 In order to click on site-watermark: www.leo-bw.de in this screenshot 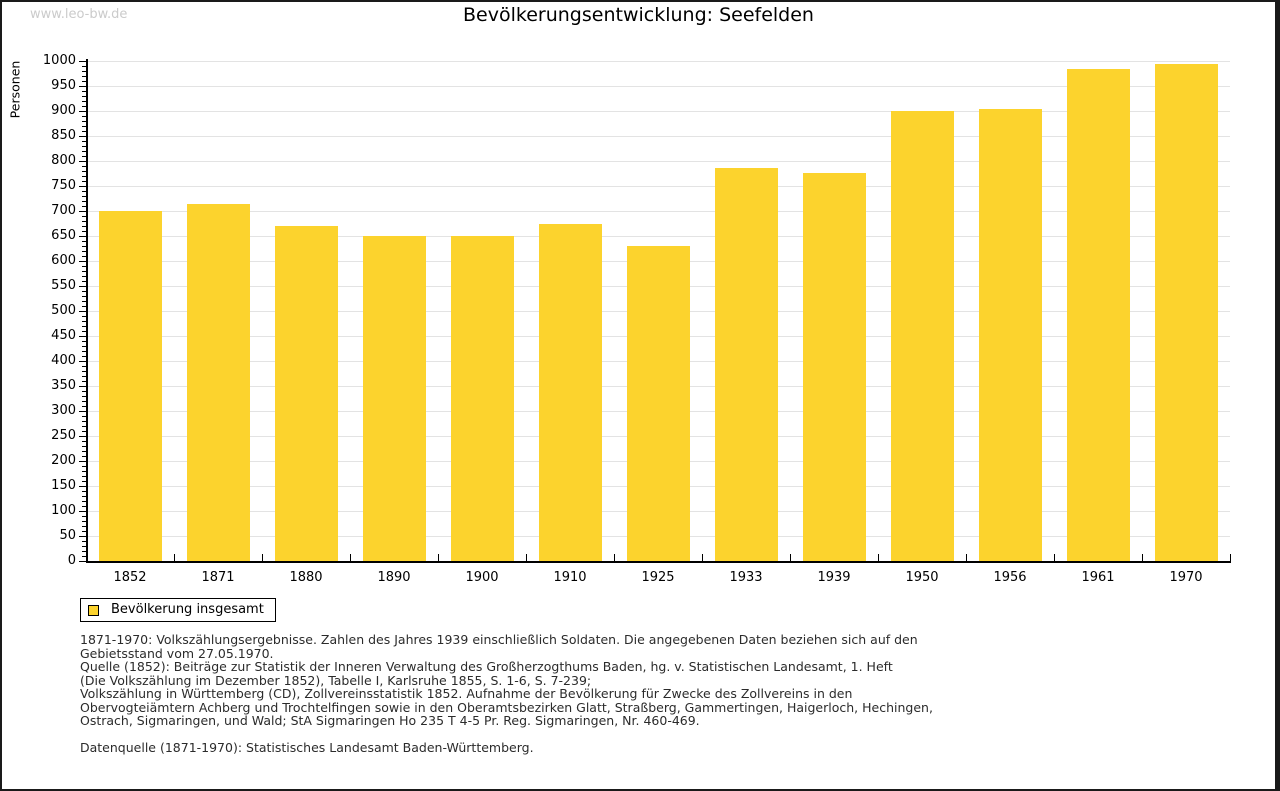, I will do `click(79, 14)`.